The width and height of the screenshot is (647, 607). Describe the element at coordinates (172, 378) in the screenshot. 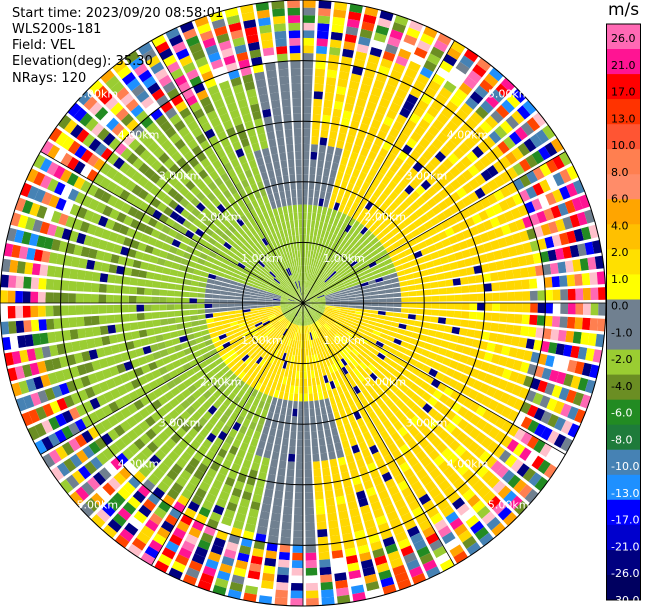

I see `azimuth-spoke` at that location.